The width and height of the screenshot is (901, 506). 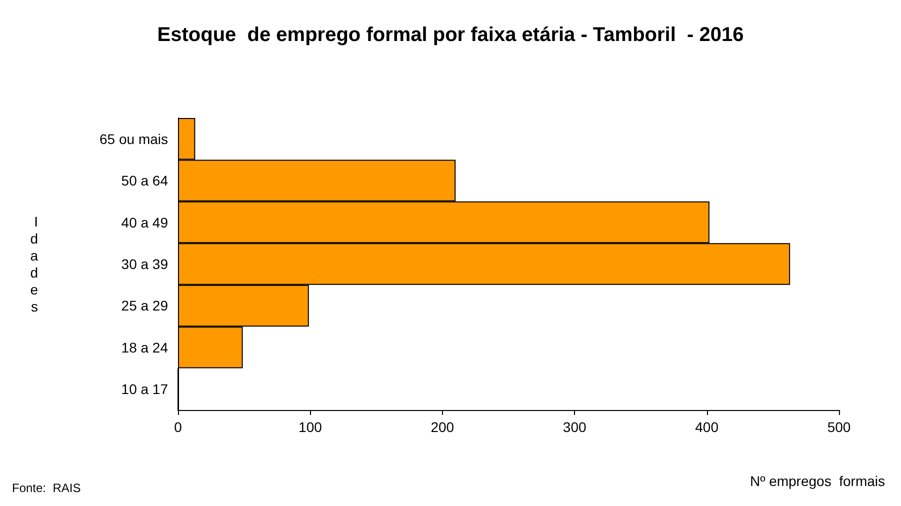 I want to click on y-tick-label: 50 a 64, so click(x=144, y=180).